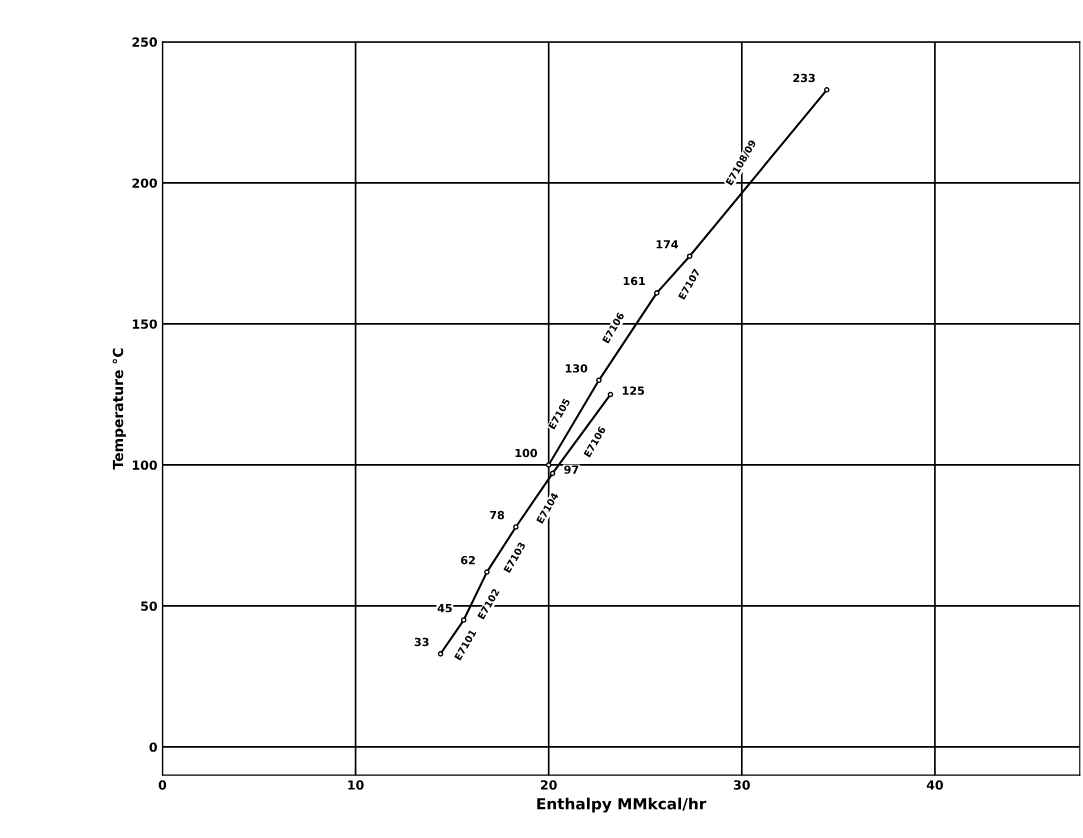 This screenshot has width=1083, height=838. What do you see at coordinates (526, 453) in the screenshot?
I see `data-label: 100` at bounding box center [526, 453].